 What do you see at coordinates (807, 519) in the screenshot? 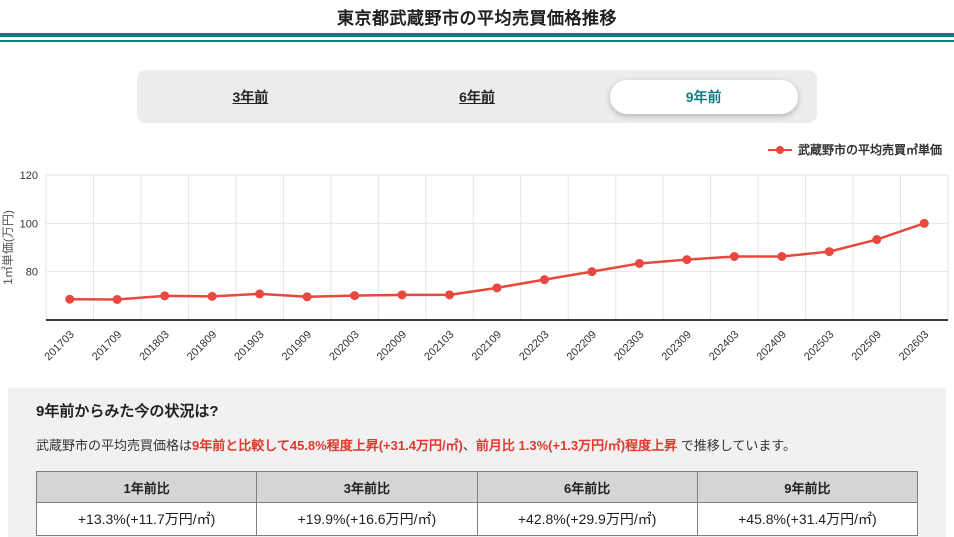
I see `value-9y: +45.8%(+31.4万円/㎡)` at bounding box center [807, 519].